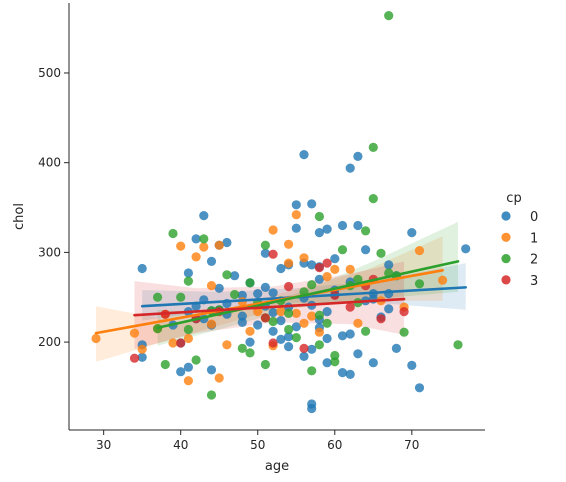 The image size is (566, 482). Describe the element at coordinates (534, 260) in the screenshot. I see `legend-label-cp-2: 2` at that location.